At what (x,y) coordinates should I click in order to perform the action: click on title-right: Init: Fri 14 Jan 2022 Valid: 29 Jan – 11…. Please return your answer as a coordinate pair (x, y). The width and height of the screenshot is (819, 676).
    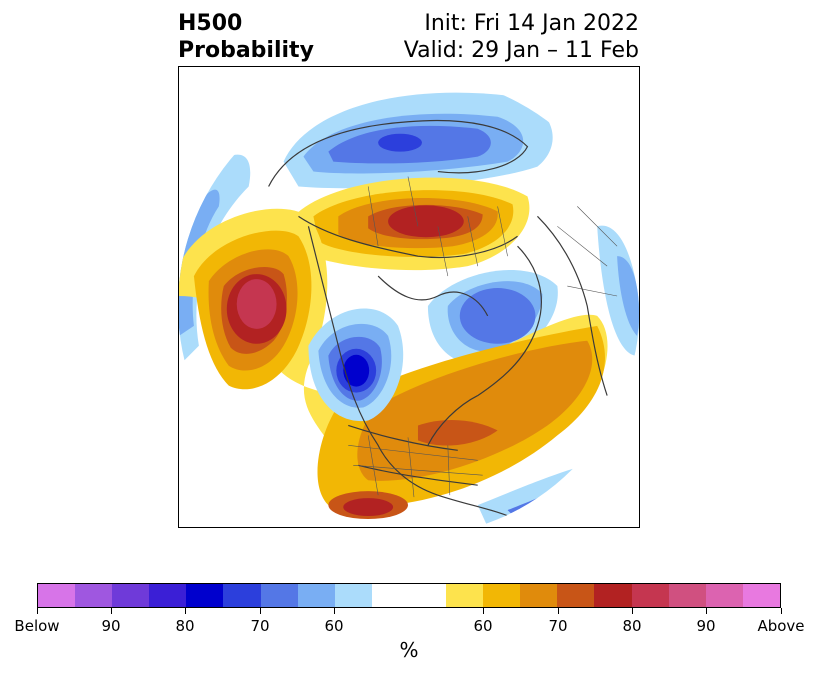
    Looking at the image, I should click on (521, 37).